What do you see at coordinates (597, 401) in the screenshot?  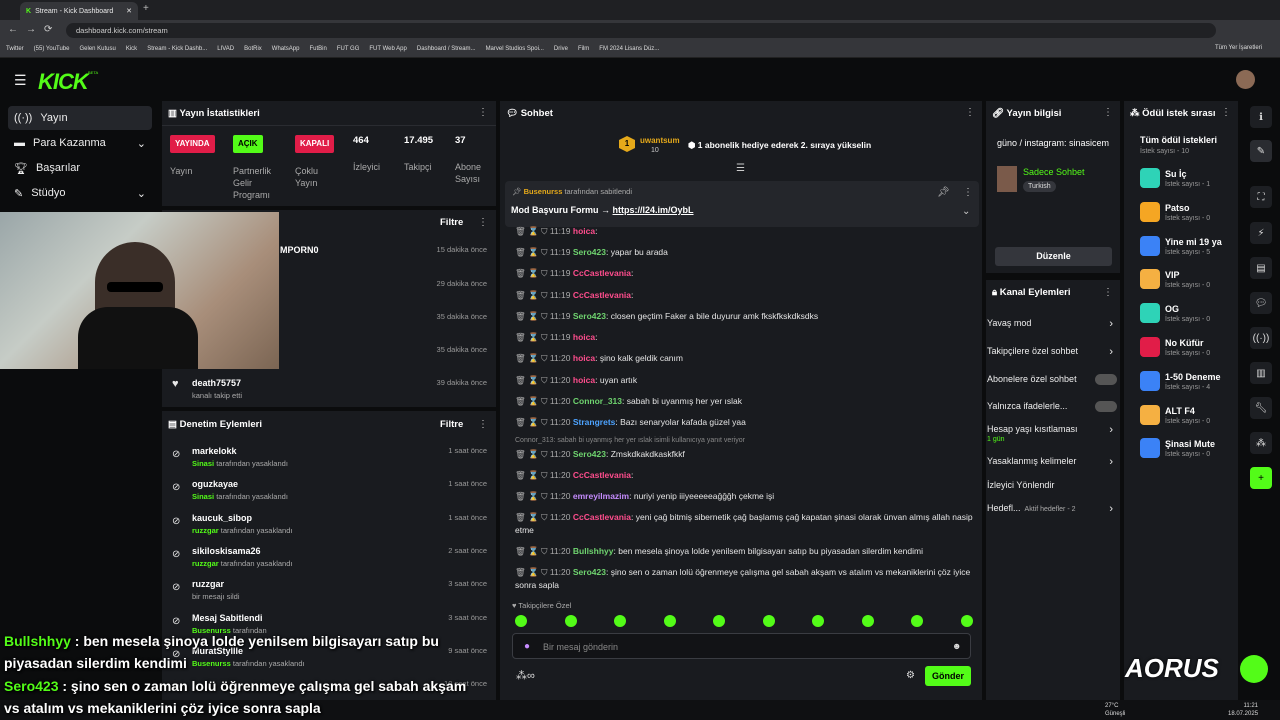 I see `chat-username: Connor_313` at bounding box center [597, 401].